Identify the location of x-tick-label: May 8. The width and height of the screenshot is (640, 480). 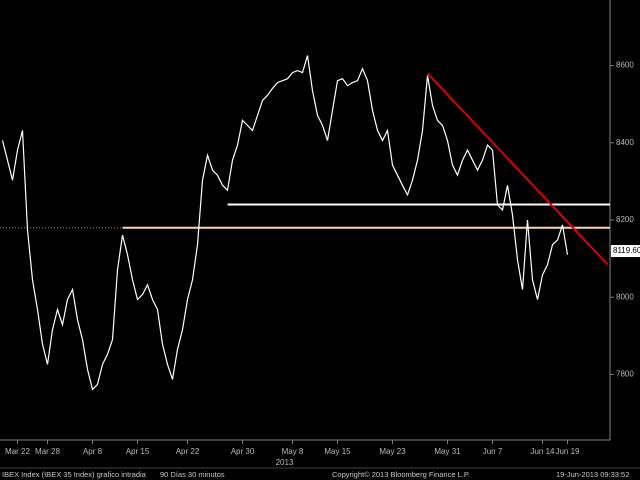
(293, 451).